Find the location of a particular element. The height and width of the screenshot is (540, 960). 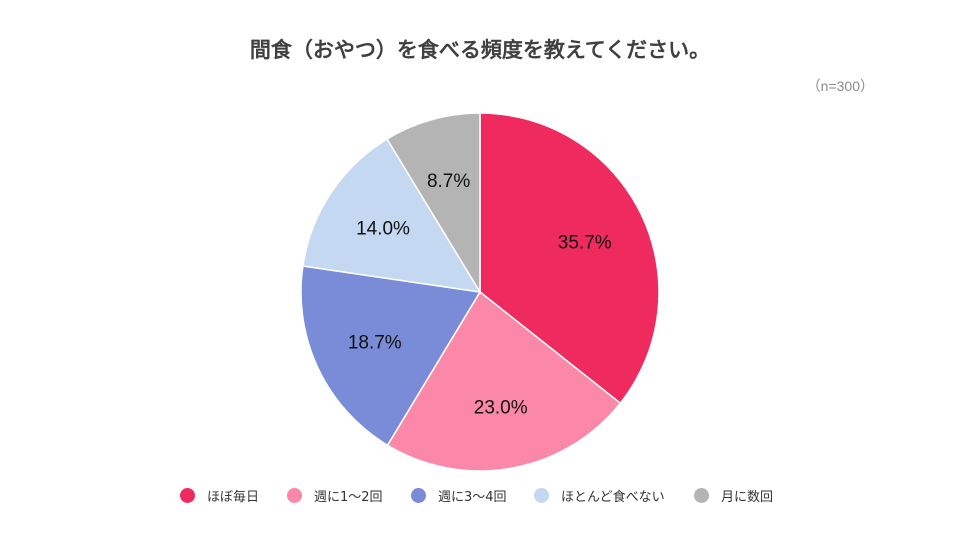

slice-data-label: 23.0% is located at coordinates (501, 407).